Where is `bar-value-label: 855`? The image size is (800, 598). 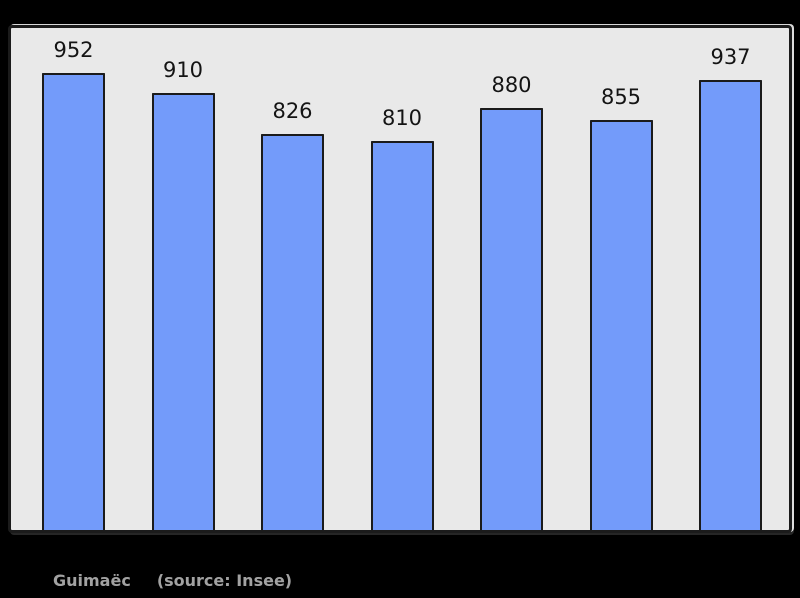
bar-value-label: 855 is located at coordinates (621, 97).